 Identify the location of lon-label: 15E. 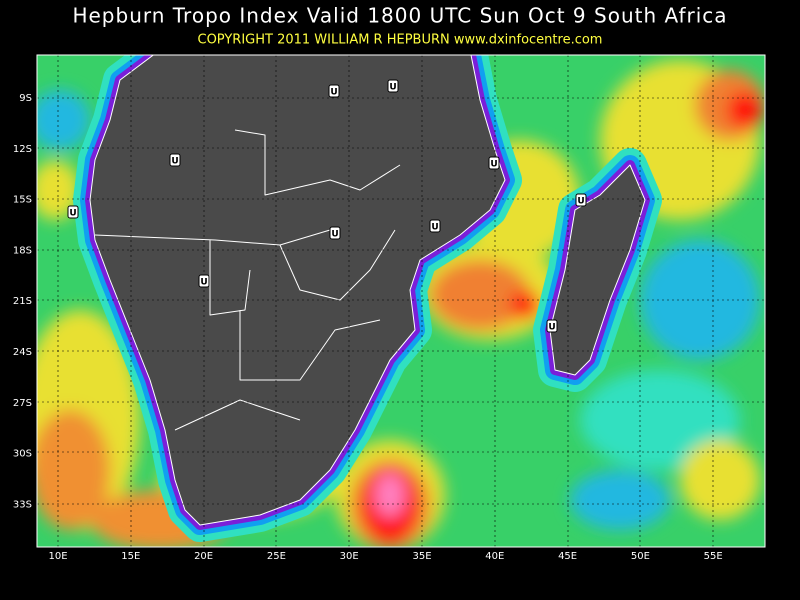
(130, 556).